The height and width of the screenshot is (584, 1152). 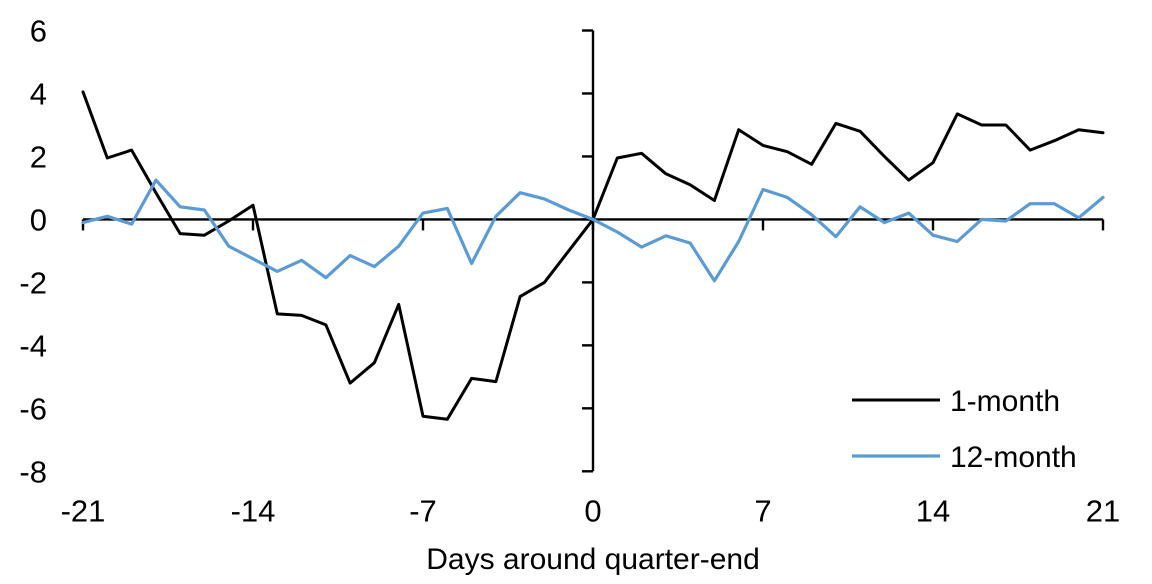 I want to click on y-tick-label: -6, so click(x=33, y=408).